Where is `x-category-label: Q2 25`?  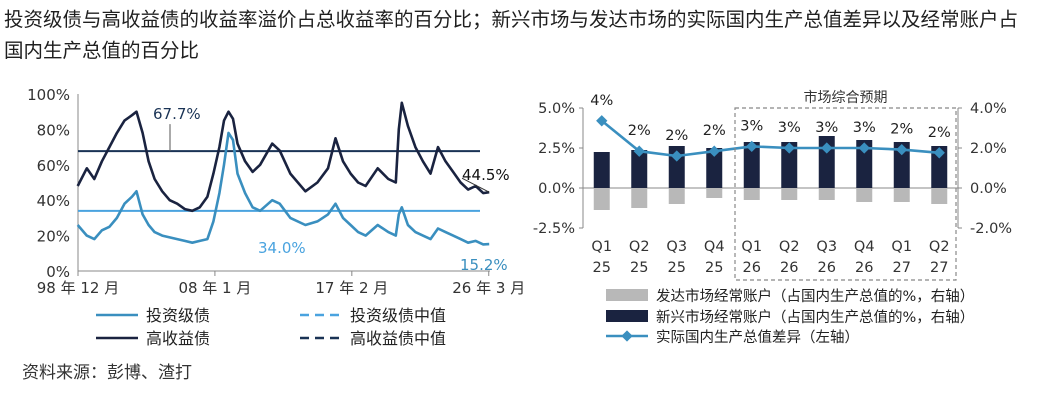
x-category-label: Q2 25 is located at coordinates (639, 257).